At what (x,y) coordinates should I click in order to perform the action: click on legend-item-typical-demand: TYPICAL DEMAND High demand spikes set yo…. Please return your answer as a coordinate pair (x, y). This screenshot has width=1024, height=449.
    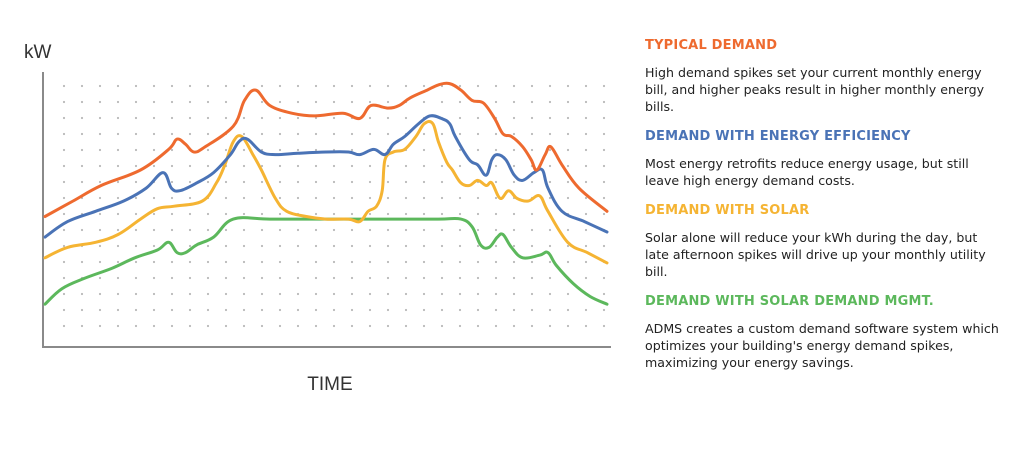
    Looking at the image, I should click on (825, 76).